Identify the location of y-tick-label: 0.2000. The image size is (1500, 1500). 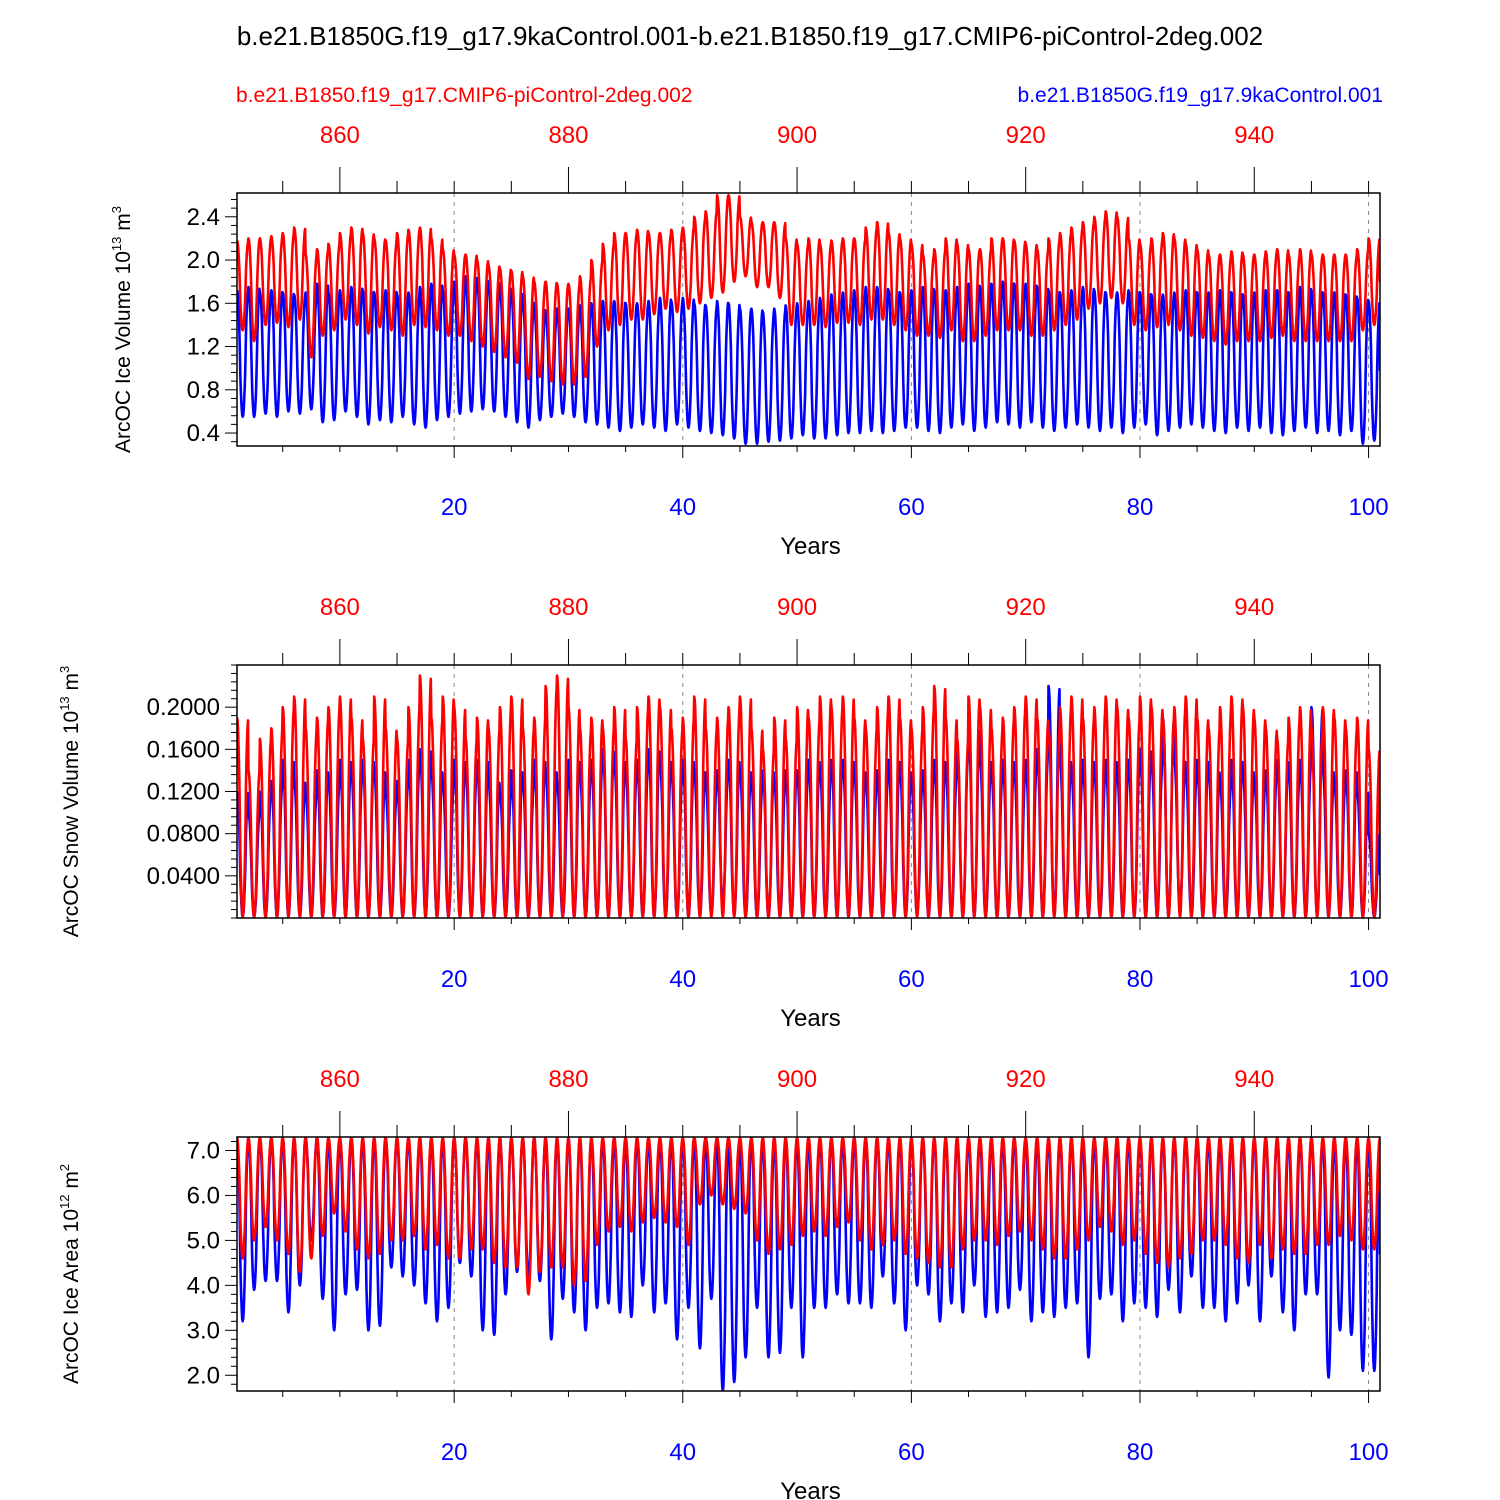
(183, 707).